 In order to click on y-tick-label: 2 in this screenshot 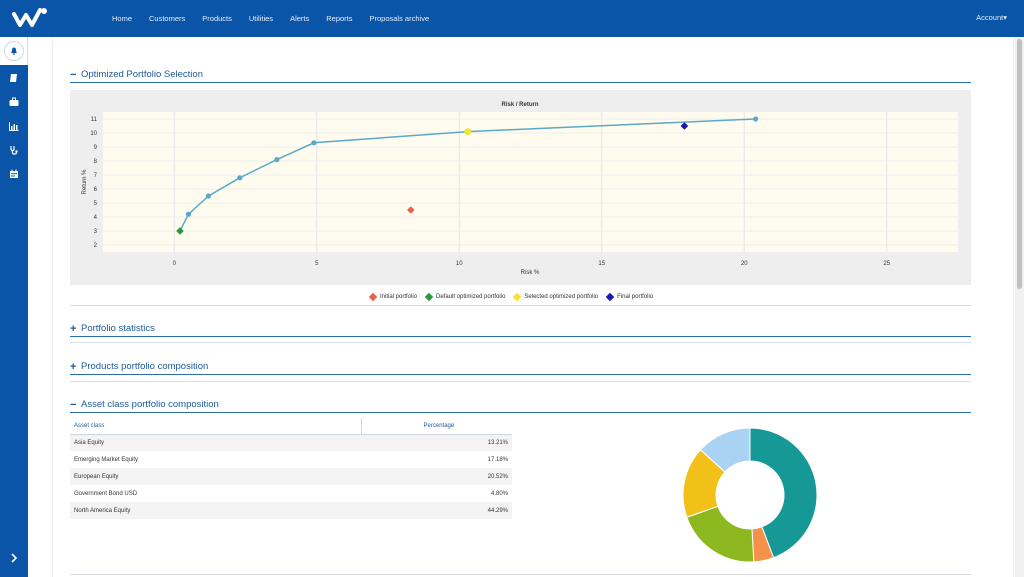, I will do `click(96, 246)`.